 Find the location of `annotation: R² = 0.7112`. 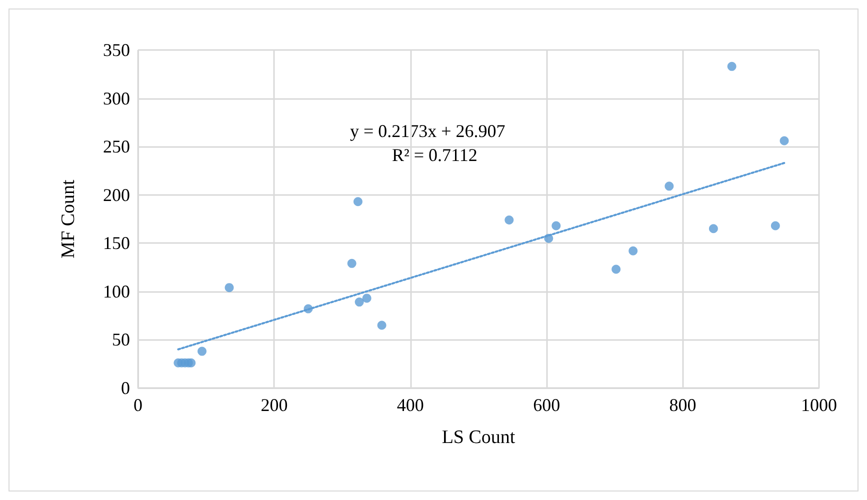

annotation: R² = 0.7112 is located at coordinates (435, 155).